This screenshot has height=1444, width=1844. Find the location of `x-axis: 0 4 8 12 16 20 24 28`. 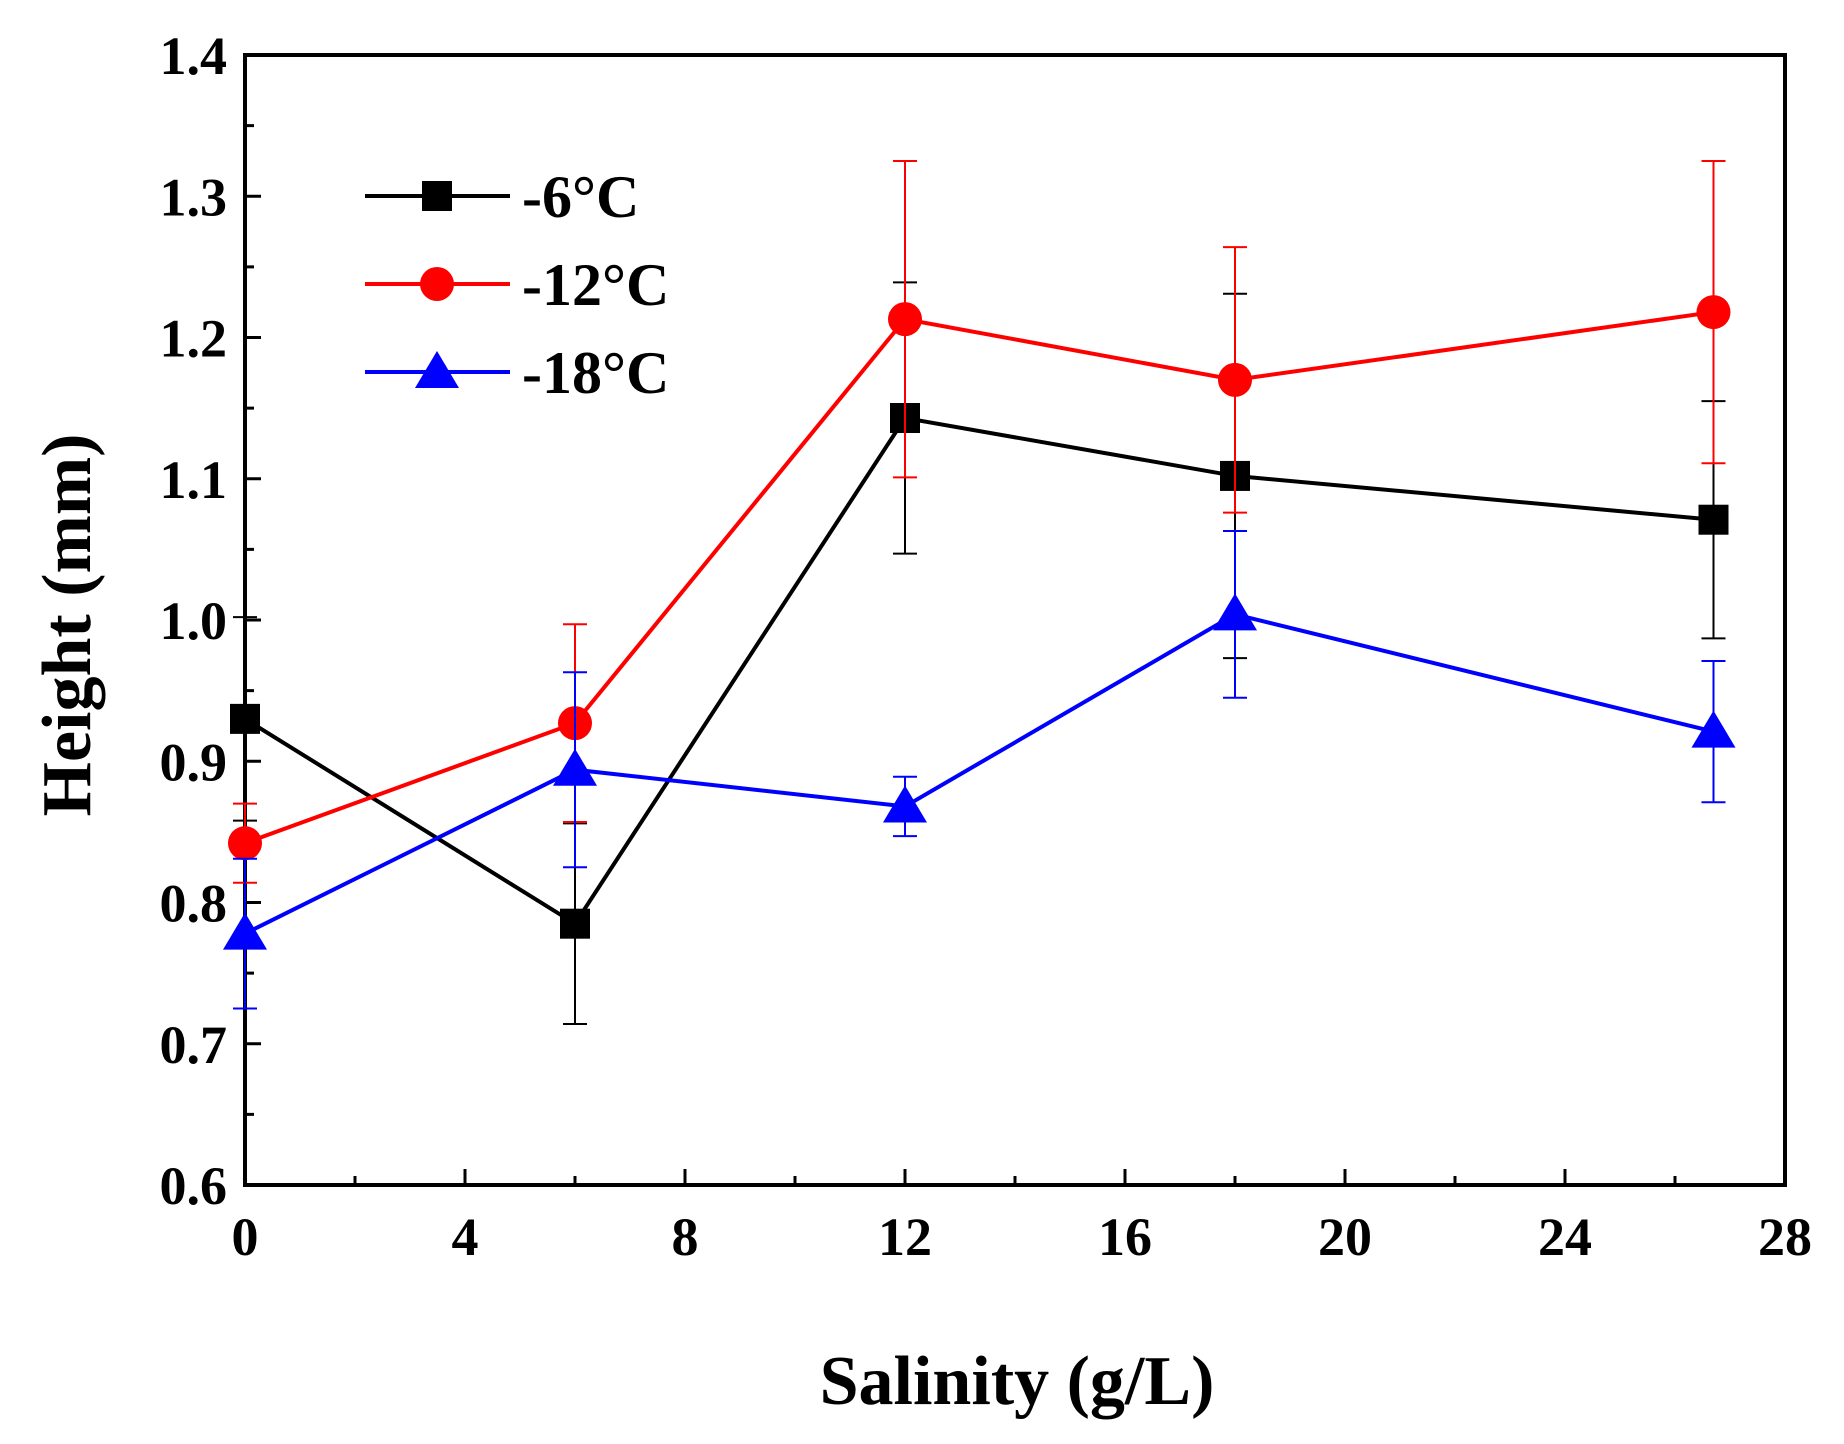

x-axis: 0 4 8 12 16 20 24 28 is located at coordinates (1022, 1218).